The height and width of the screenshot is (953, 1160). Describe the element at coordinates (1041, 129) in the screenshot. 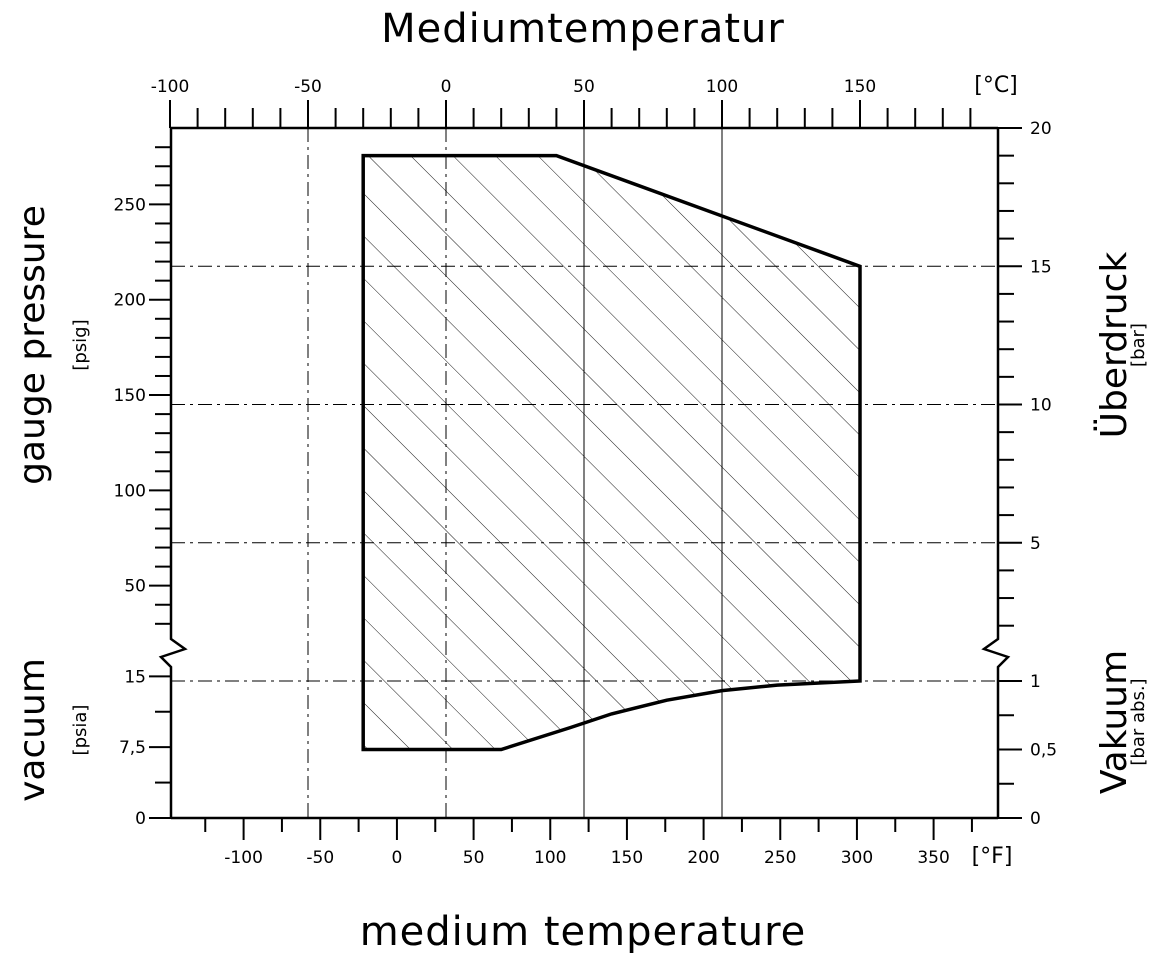

I see `y-right-tick-label: 20` at that location.